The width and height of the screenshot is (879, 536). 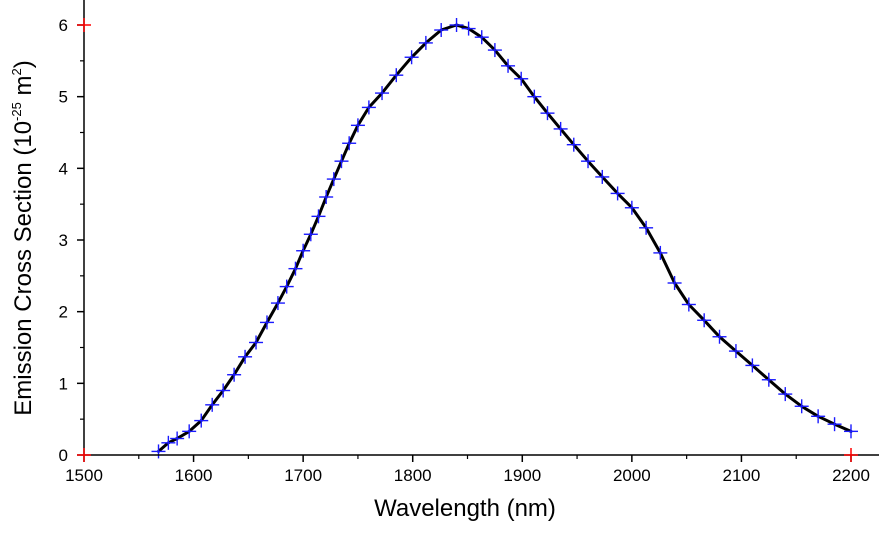 What do you see at coordinates (413, 475) in the screenshot?
I see `x-tick-label-1800: 1800` at bounding box center [413, 475].